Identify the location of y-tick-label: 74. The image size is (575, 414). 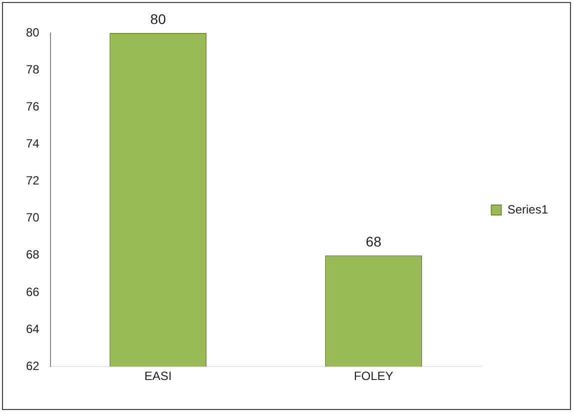
(33, 143).